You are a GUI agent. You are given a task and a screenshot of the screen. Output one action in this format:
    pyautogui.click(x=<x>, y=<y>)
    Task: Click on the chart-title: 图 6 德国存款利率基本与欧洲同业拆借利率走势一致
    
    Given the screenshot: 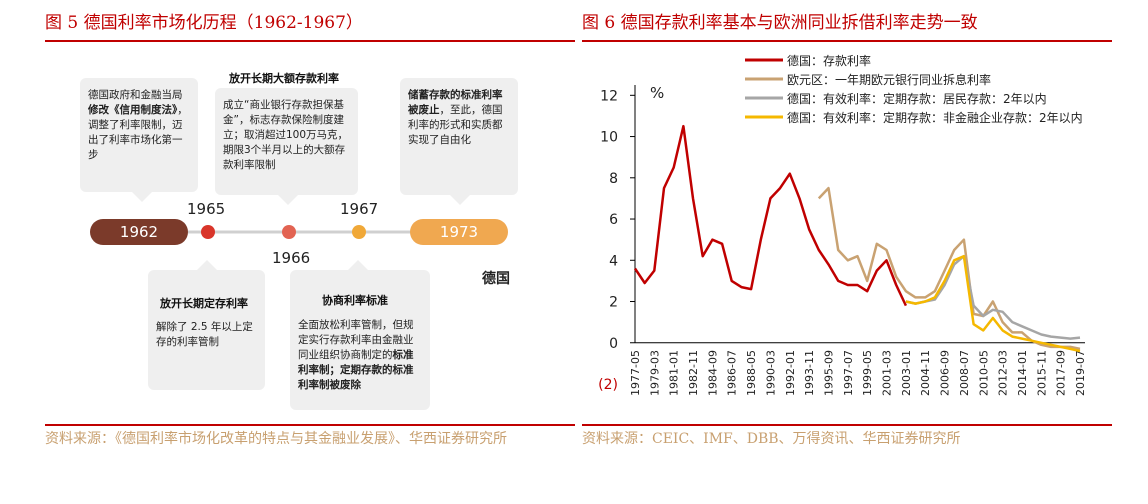 What is the action you would take?
    pyautogui.click(x=780, y=23)
    